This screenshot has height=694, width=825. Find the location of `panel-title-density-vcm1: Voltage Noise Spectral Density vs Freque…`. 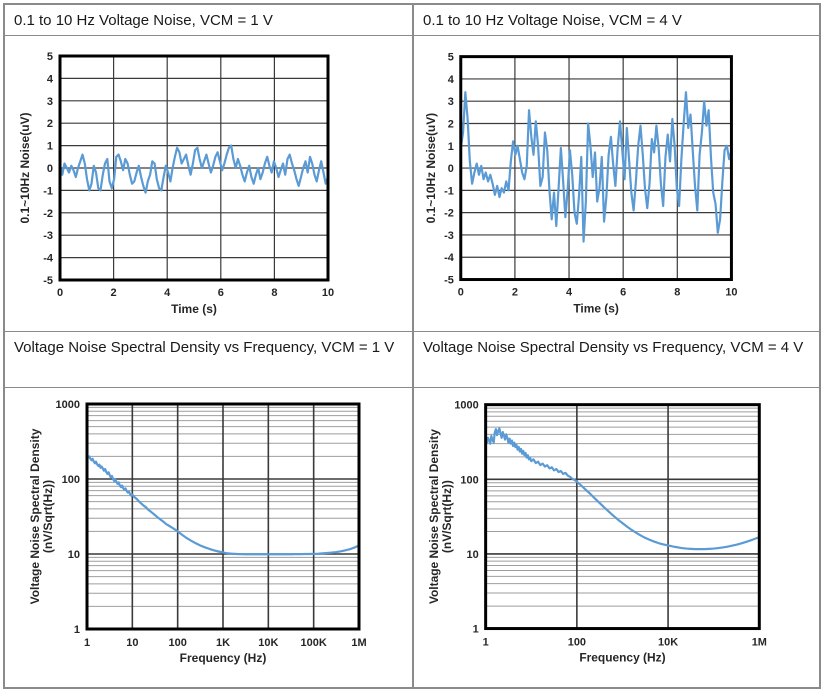

panel-title-density-vcm1: Voltage Noise Spectral Density vs Freque… is located at coordinates (208, 359).